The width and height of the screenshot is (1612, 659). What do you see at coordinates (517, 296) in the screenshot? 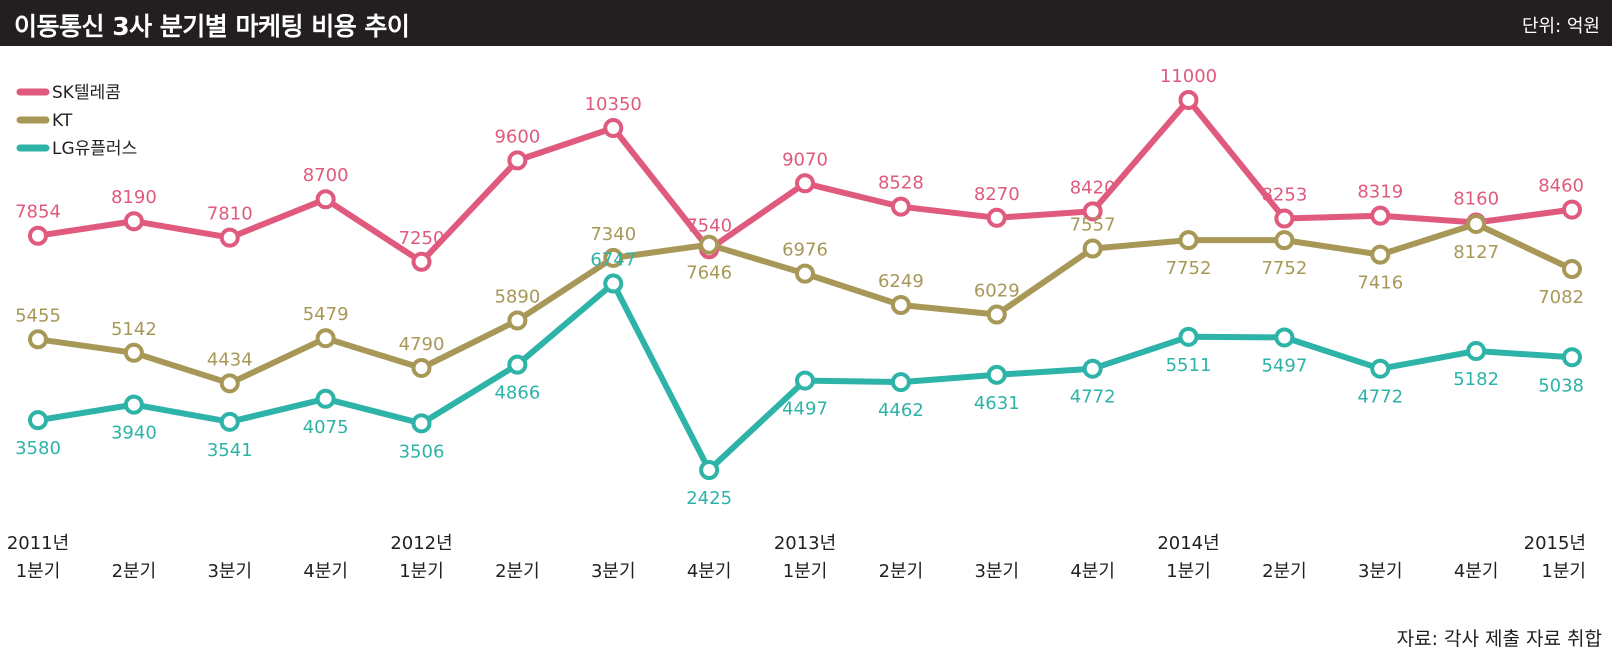
I see `value-label-kt: 5890` at bounding box center [517, 296].